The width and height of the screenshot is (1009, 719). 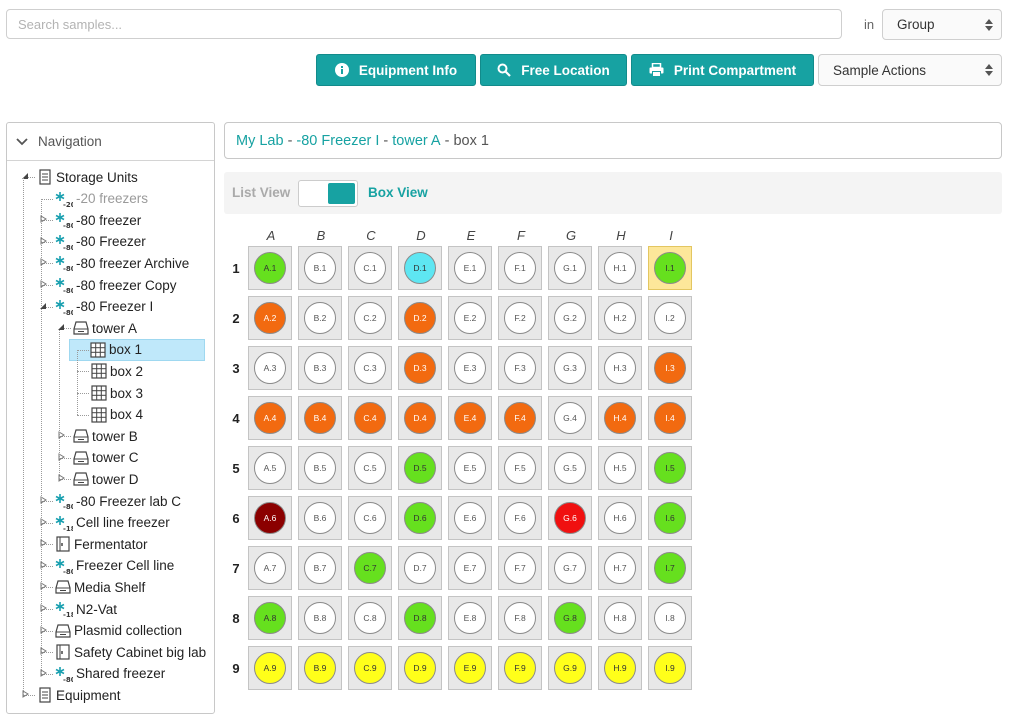 I want to click on box-cell: E.5, so click(x=470, y=468).